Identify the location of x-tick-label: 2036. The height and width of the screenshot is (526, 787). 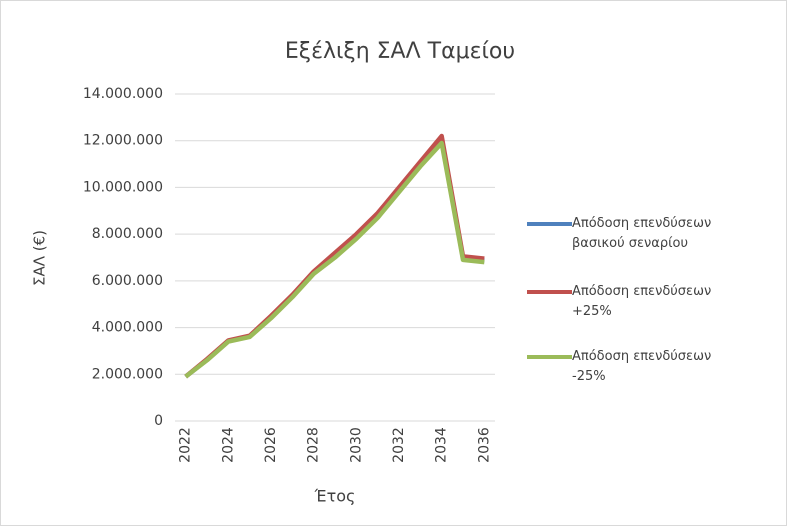
(484, 445).